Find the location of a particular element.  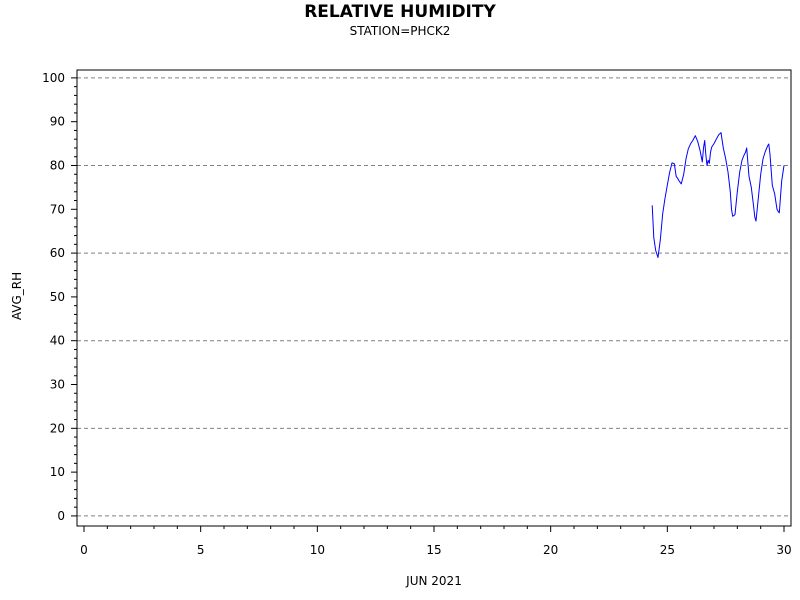

y-tick-label: 50 is located at coordinates (57, 297).